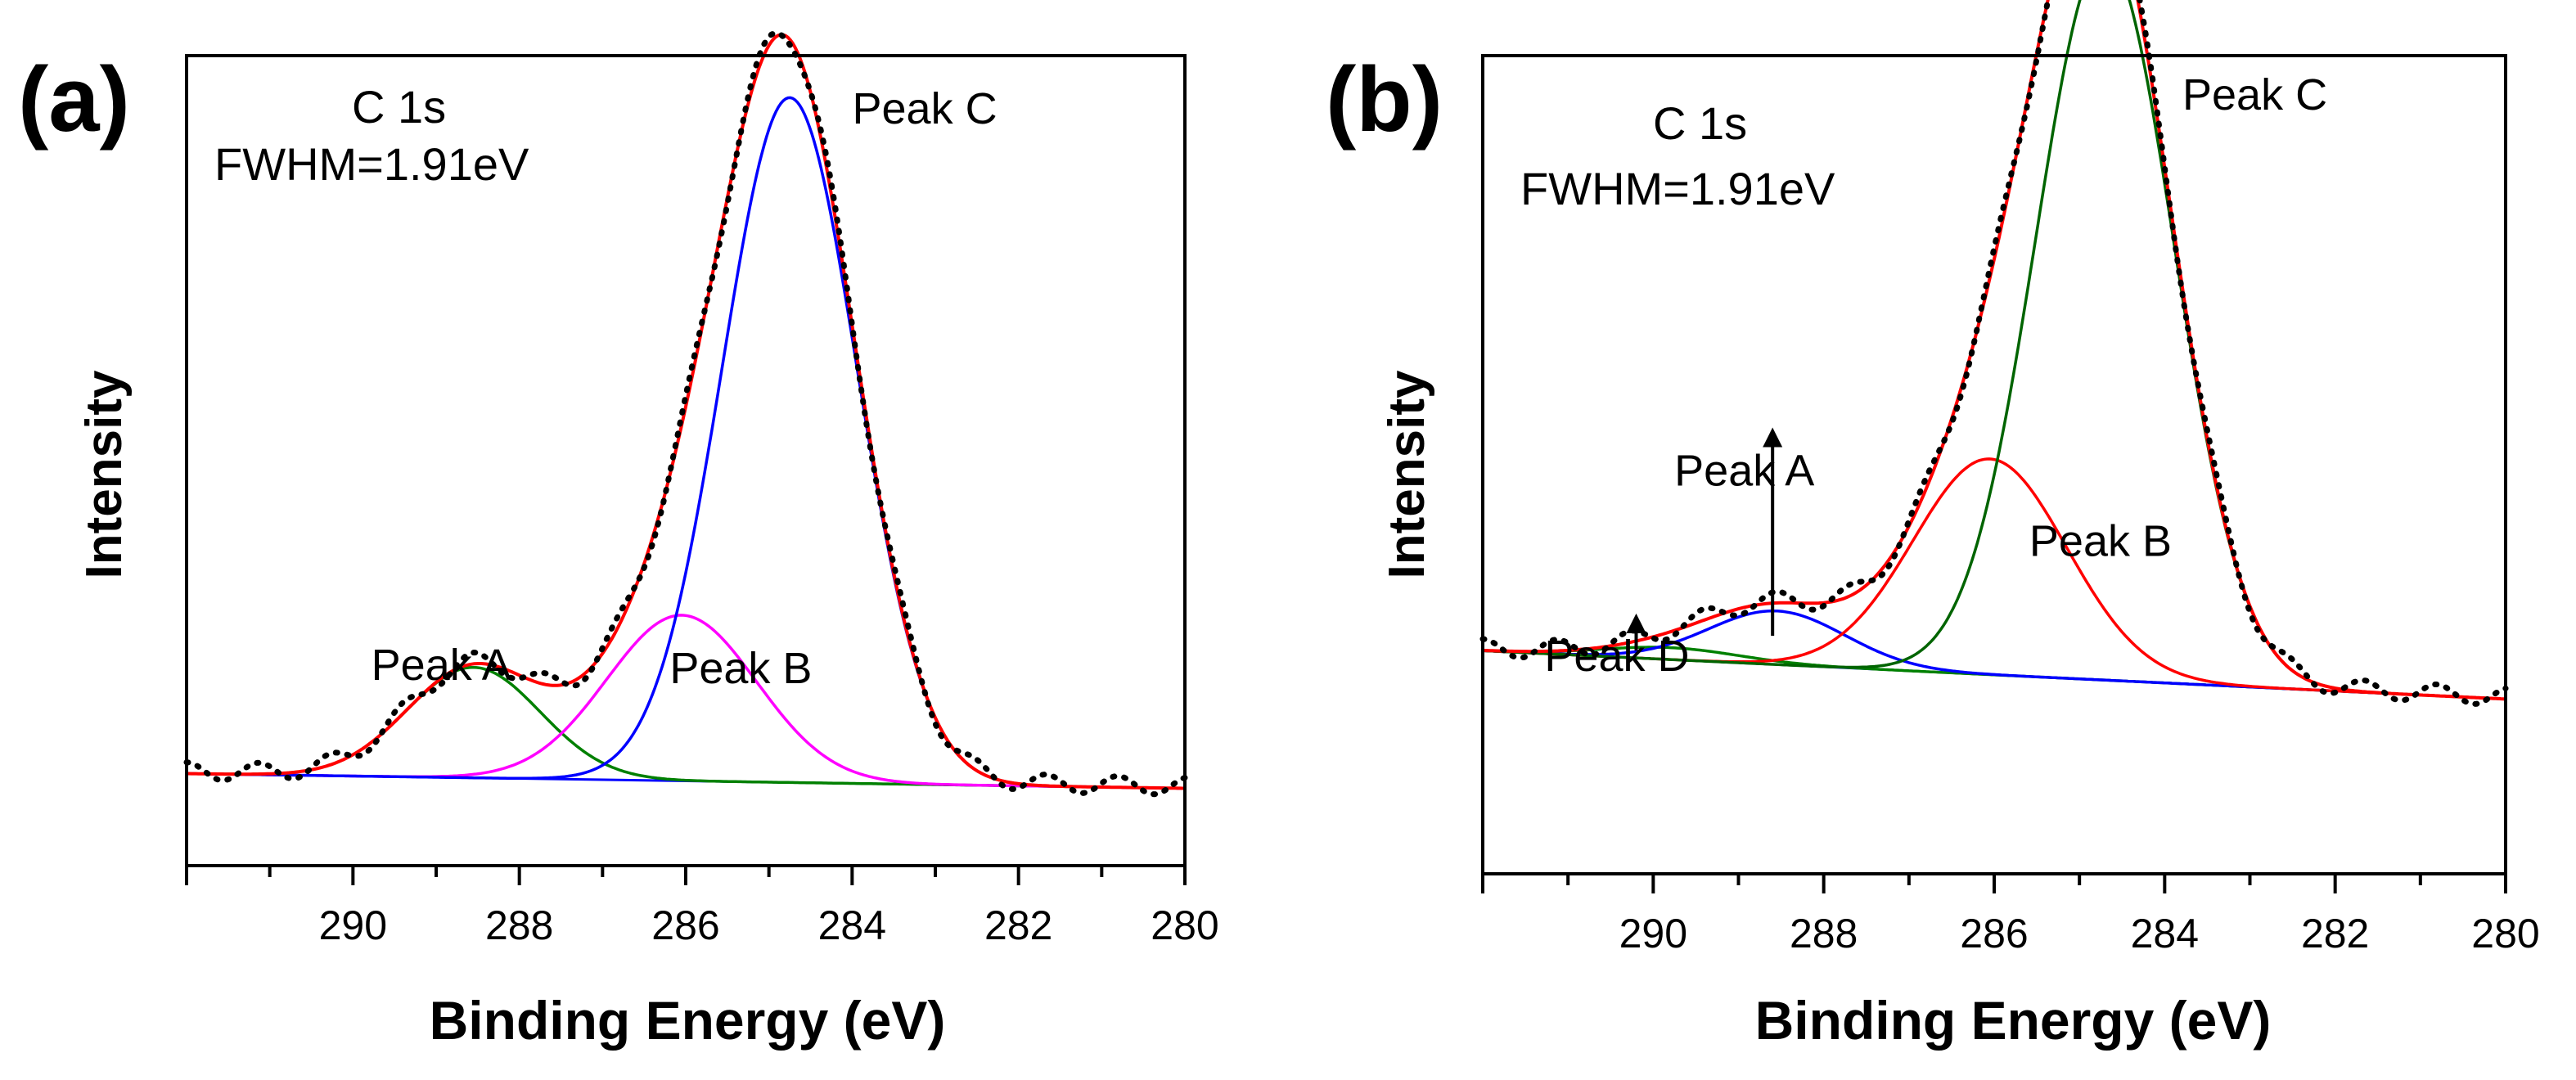  Describe the element at coordinates (1705, 539) in the screenshot. I see `panel-b-arrows` at that location.